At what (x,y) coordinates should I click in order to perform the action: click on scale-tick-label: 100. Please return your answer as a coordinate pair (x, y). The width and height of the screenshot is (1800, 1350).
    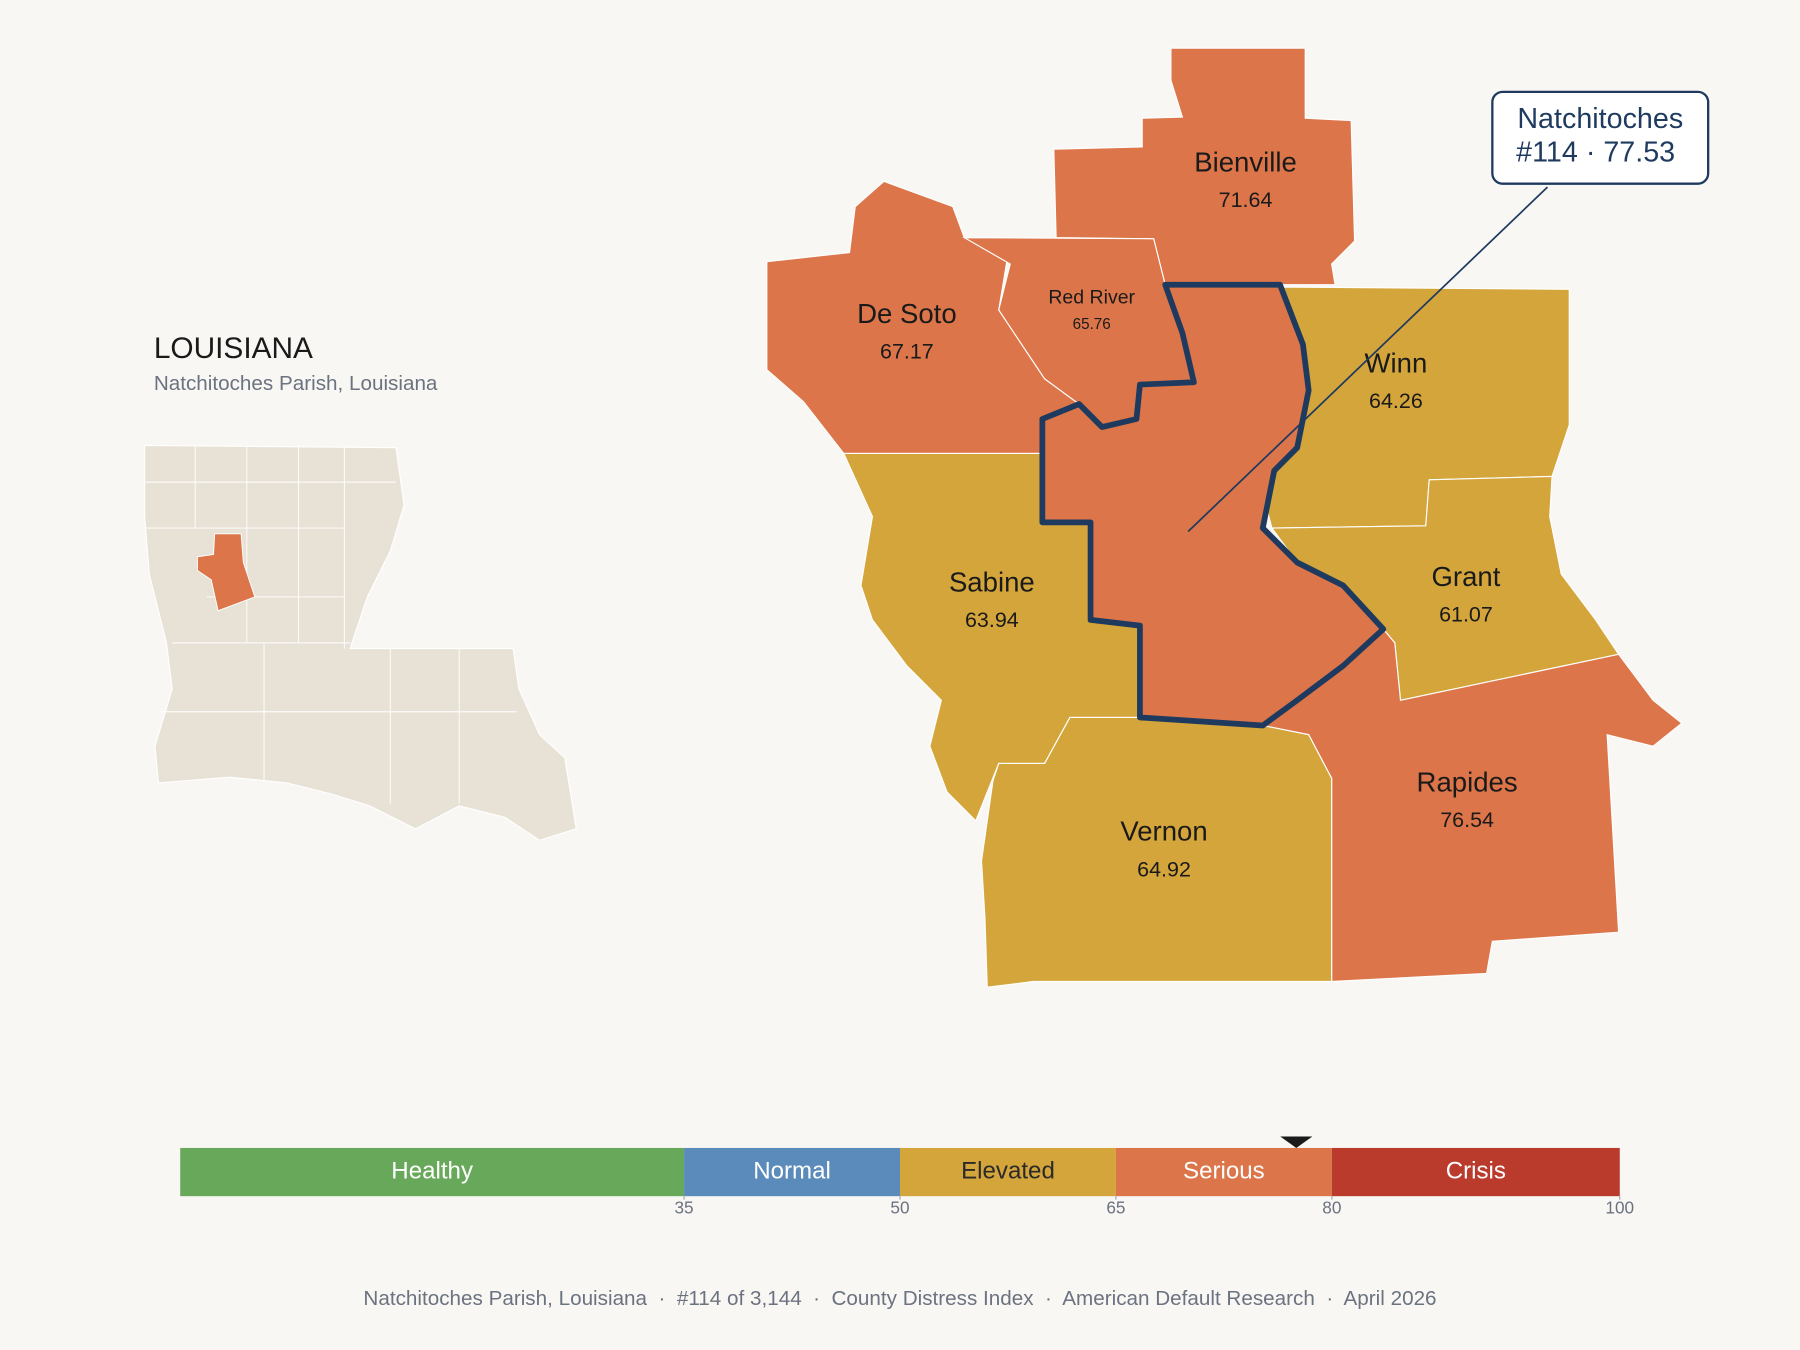
    Looking at the image, I should click on (1619, 1207).